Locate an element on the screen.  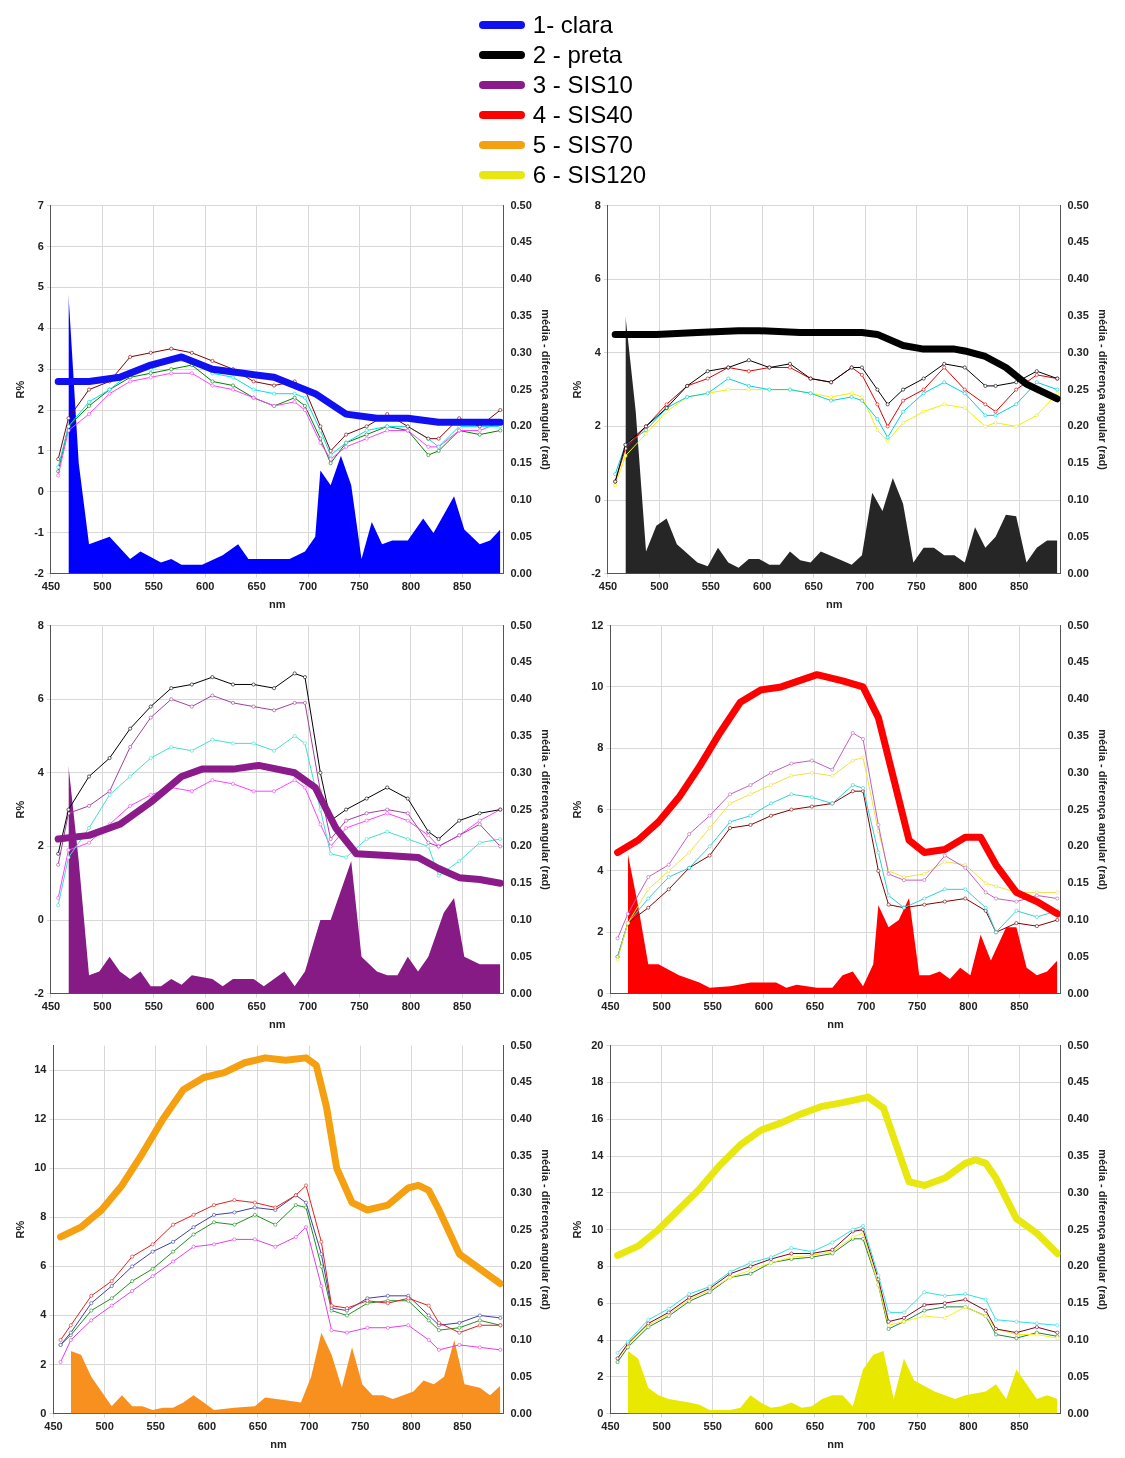
y-tick-label: 7 is located at coordinates (40, 204).